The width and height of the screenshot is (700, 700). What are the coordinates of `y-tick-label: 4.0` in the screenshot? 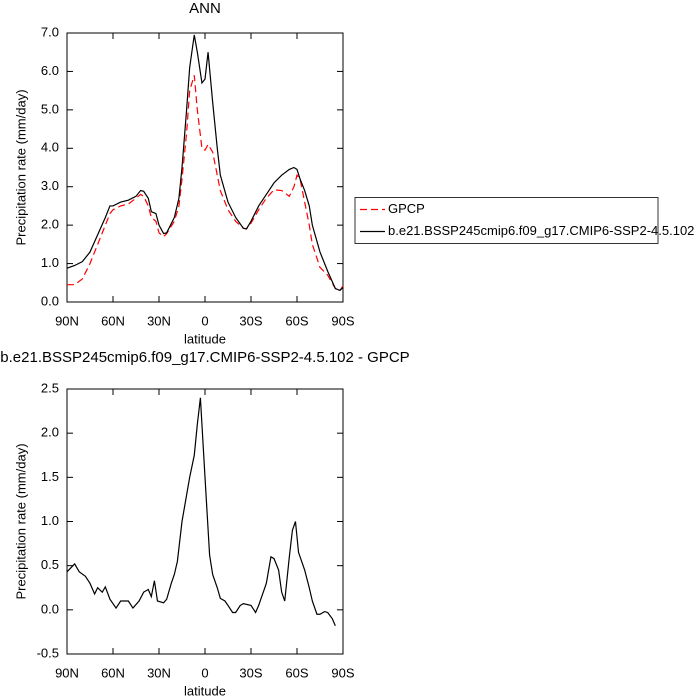 It's located at (50, 147).